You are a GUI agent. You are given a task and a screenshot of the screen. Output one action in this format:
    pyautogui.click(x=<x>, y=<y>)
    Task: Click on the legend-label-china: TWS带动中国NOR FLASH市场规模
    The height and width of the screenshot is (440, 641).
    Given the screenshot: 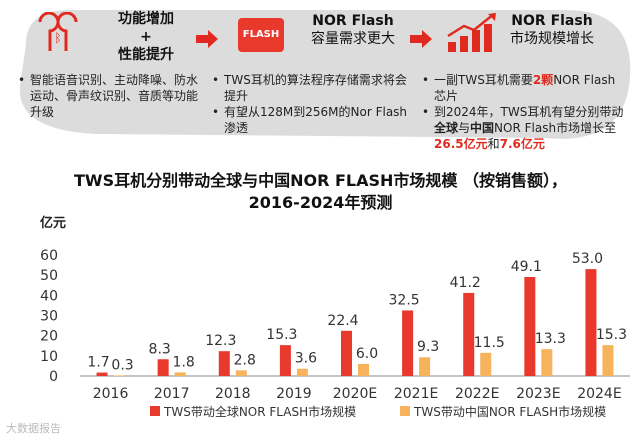 What is the action you would take?
    pyautogui.click(x=509, y=411)
    